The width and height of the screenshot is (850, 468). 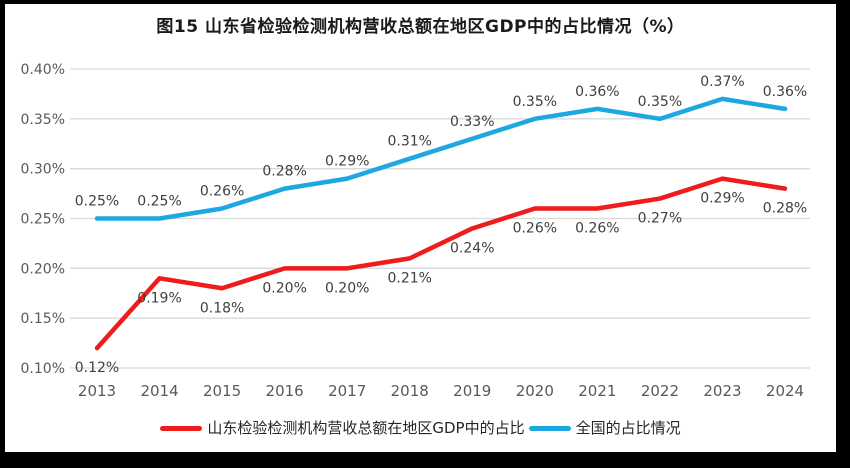 I want to click on x-axis-tick-label: 2022, so click(x=660, y=391).